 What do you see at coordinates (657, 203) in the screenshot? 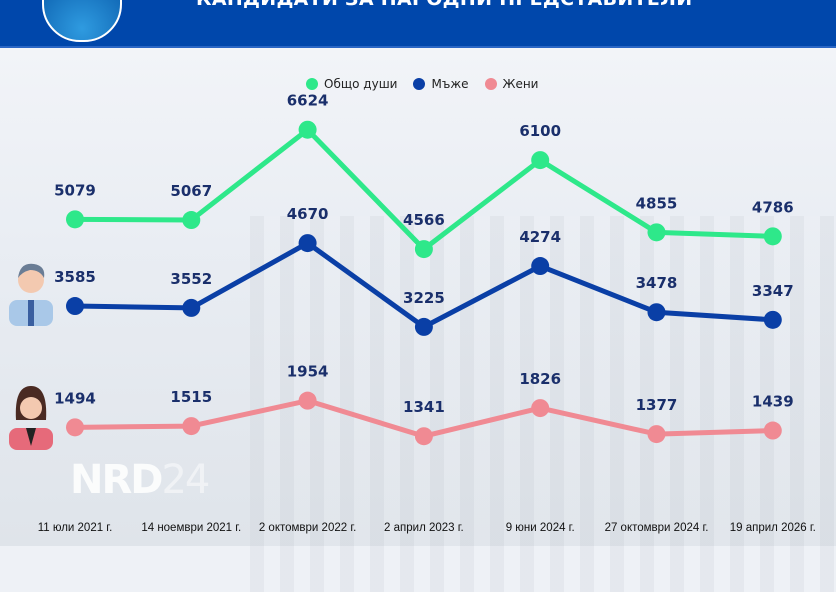
I see `data-label: 4855` at bounding box center [657, 203].